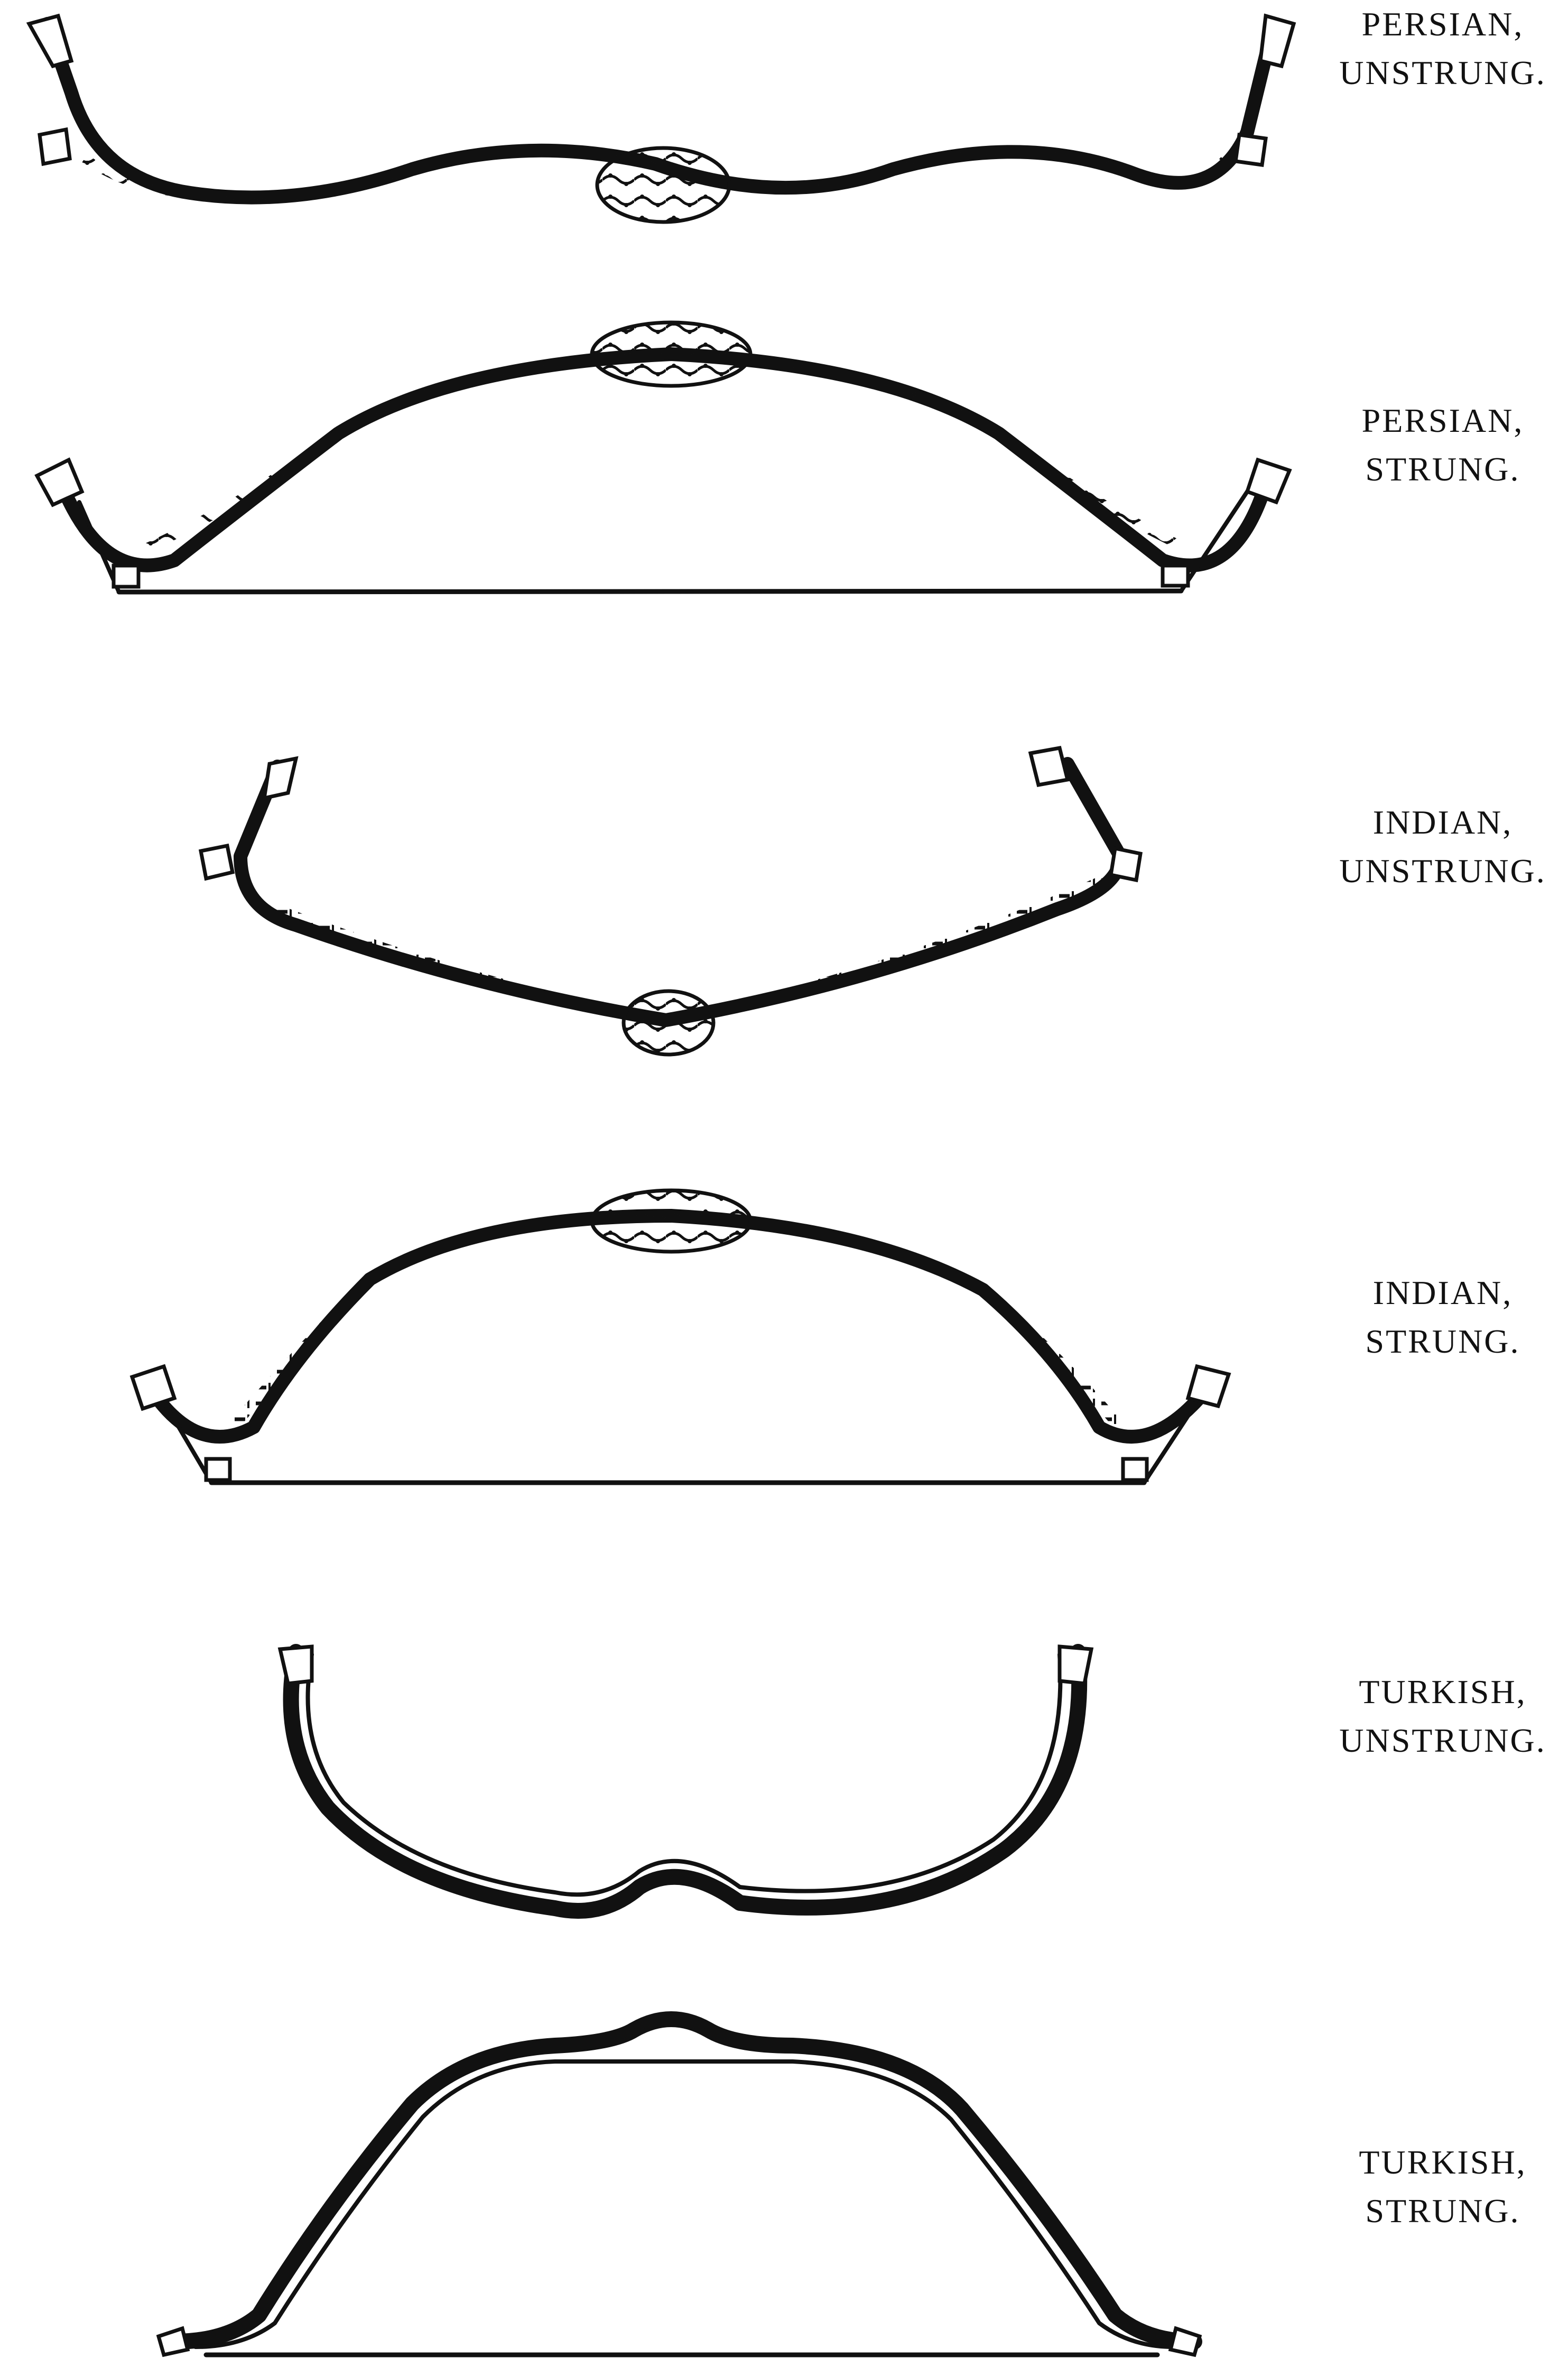 The image size is (1568, 2367). What do you see at coordinates (1443, 48) in the screenshot?
I see `label-persian-unstrung: PERSIAN, UNSTRUNG.` at bounding box center [1443, 48].